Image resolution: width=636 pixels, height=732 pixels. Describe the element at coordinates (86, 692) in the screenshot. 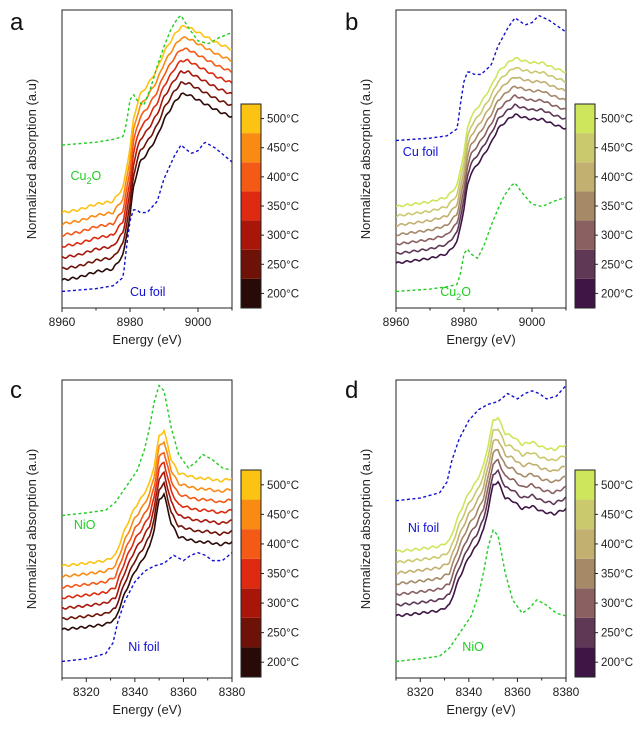

I see `x-tick-label: 8320` at that location.